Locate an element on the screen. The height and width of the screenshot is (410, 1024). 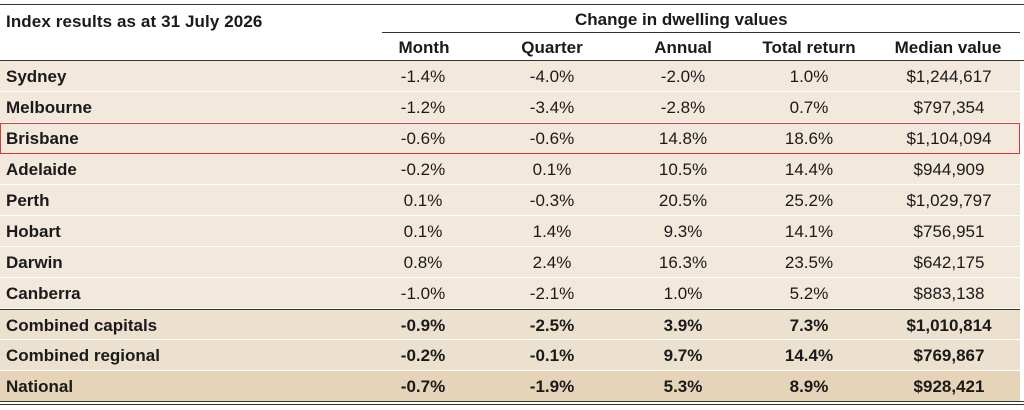
cell-total-return: 23.5% is located at coordinates (809, 262).